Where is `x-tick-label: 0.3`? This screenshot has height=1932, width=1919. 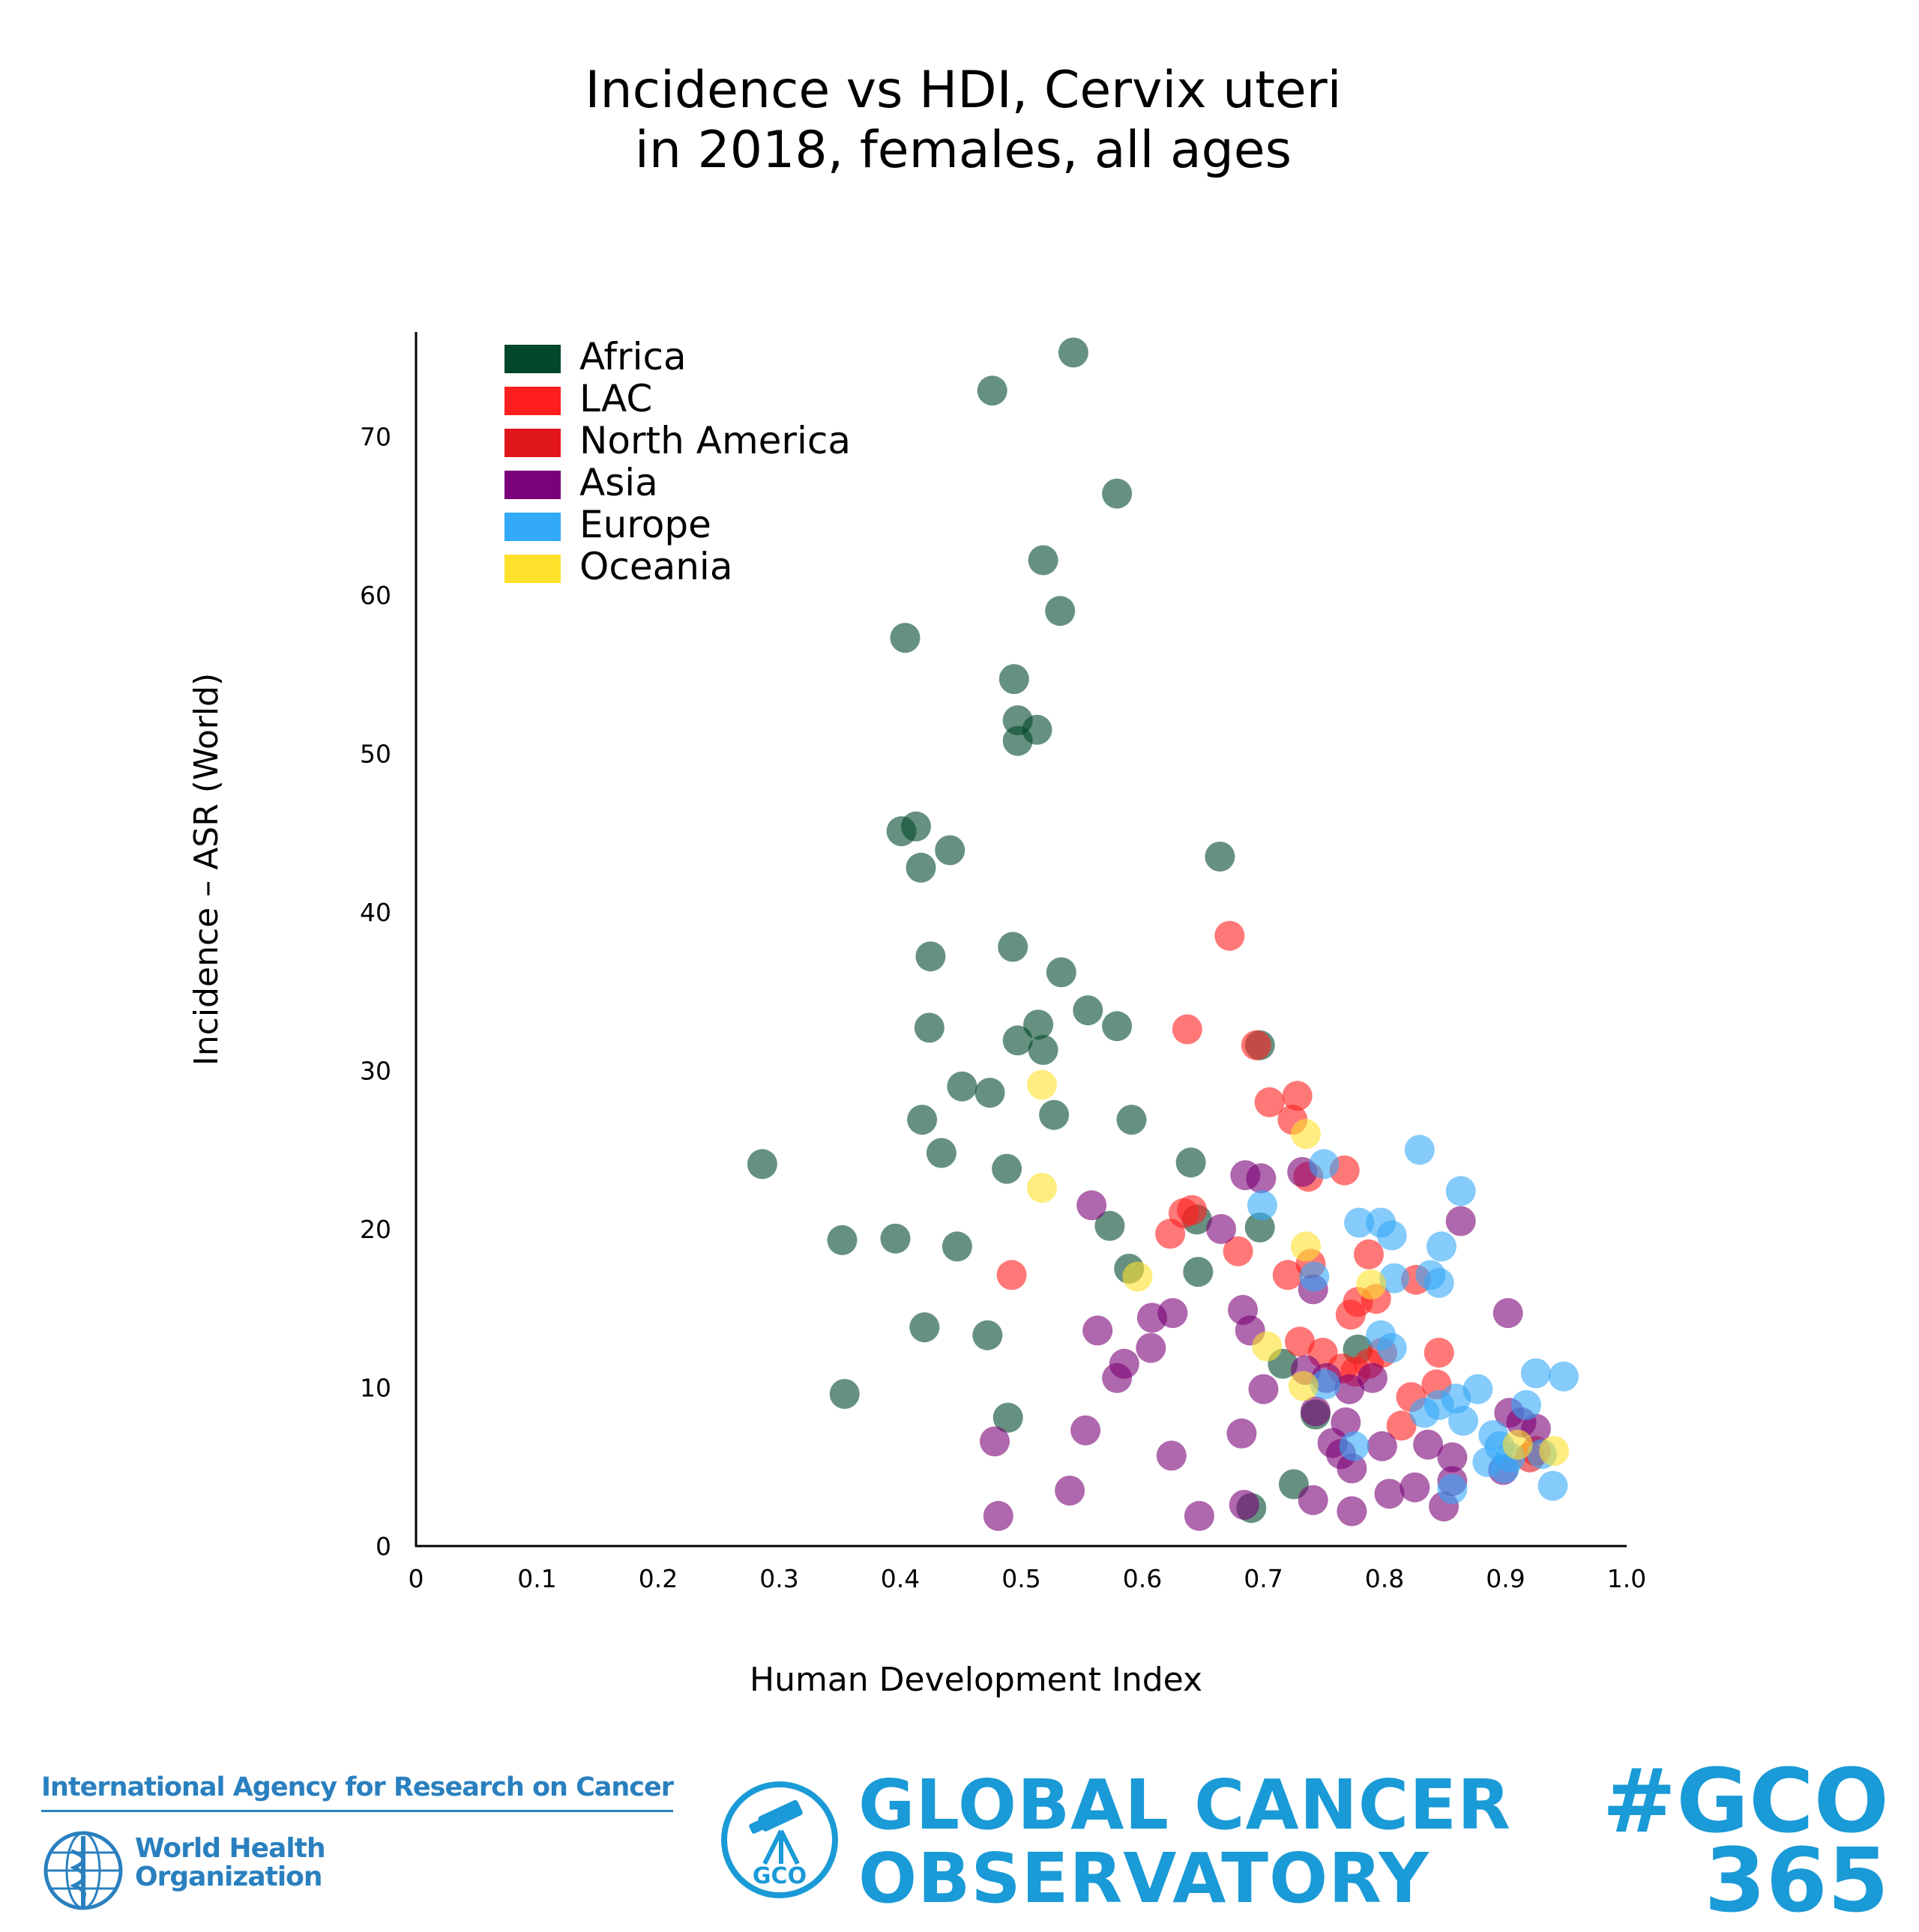 x-tick-label: 0.3 is located at coordinates (779, 1579).